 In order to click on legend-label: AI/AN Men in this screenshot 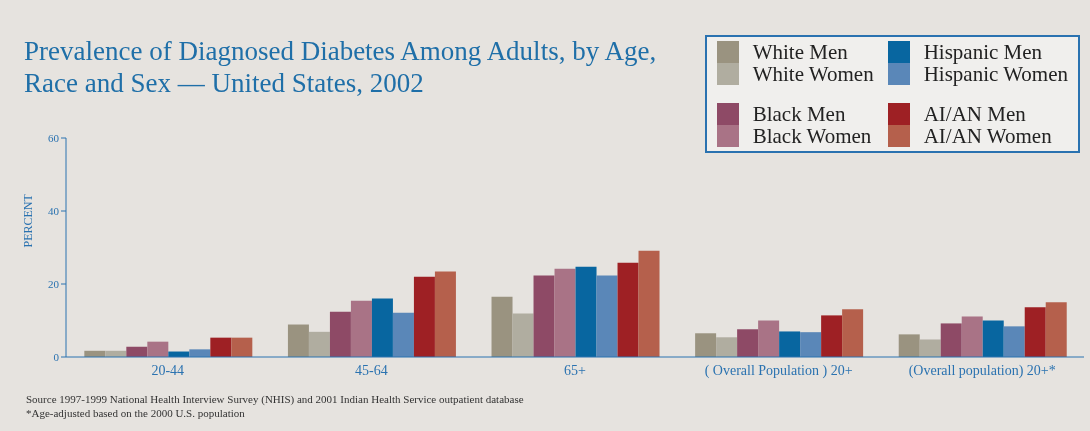, I will do `click(974, 114)`.